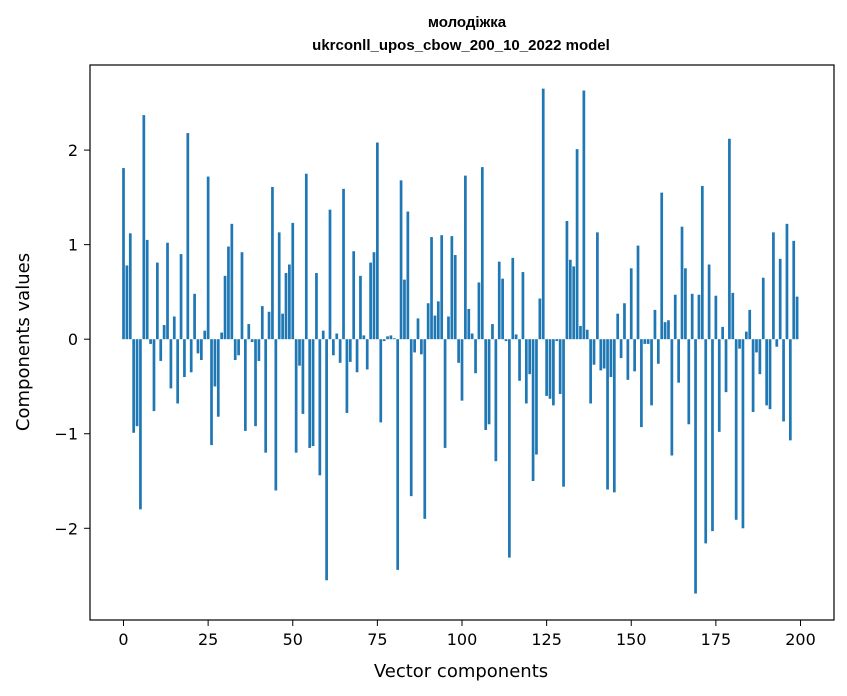 This screenshot has width=847, height=696. I want to click on x-tick-label: 75, so click(377, 639).